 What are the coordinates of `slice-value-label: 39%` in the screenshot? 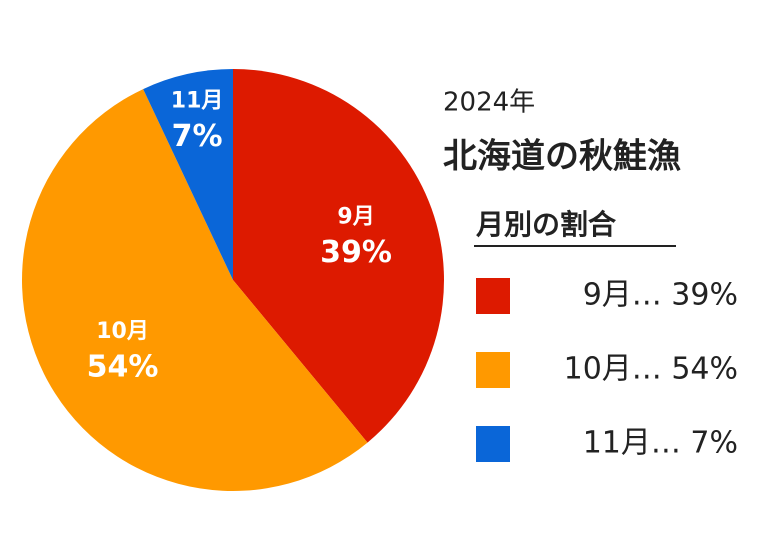 It's located at (356, 252).